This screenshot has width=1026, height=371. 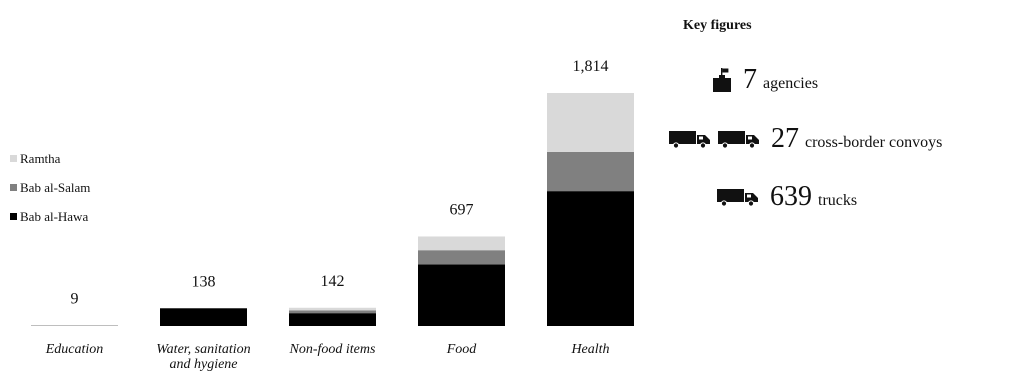 What do you see at coordinates (74, 349) in the screenshot?
I see `category-label: Education` at bounding box center [74, 349].